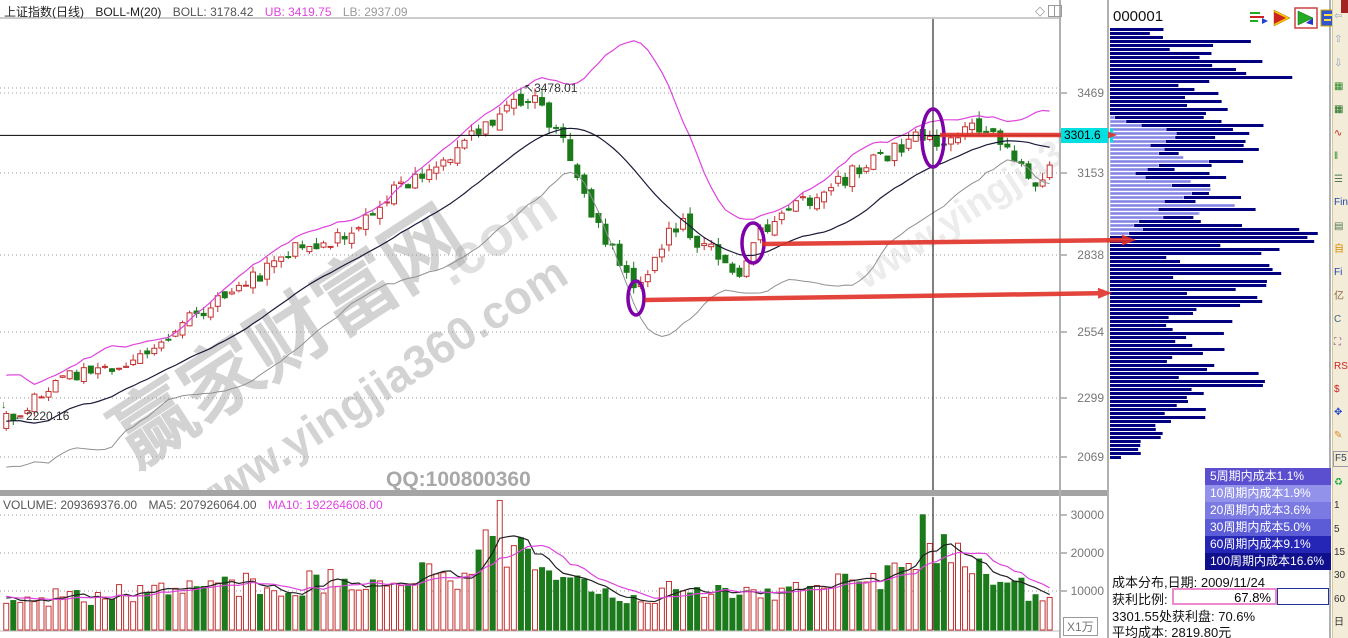 The width and height of the screenshot is (1348, 638). What do you see at coordinates (128, 12) in the screenshot?
I see `indicator-name: BOLL-M(20)` at bounding box center [128, 12].